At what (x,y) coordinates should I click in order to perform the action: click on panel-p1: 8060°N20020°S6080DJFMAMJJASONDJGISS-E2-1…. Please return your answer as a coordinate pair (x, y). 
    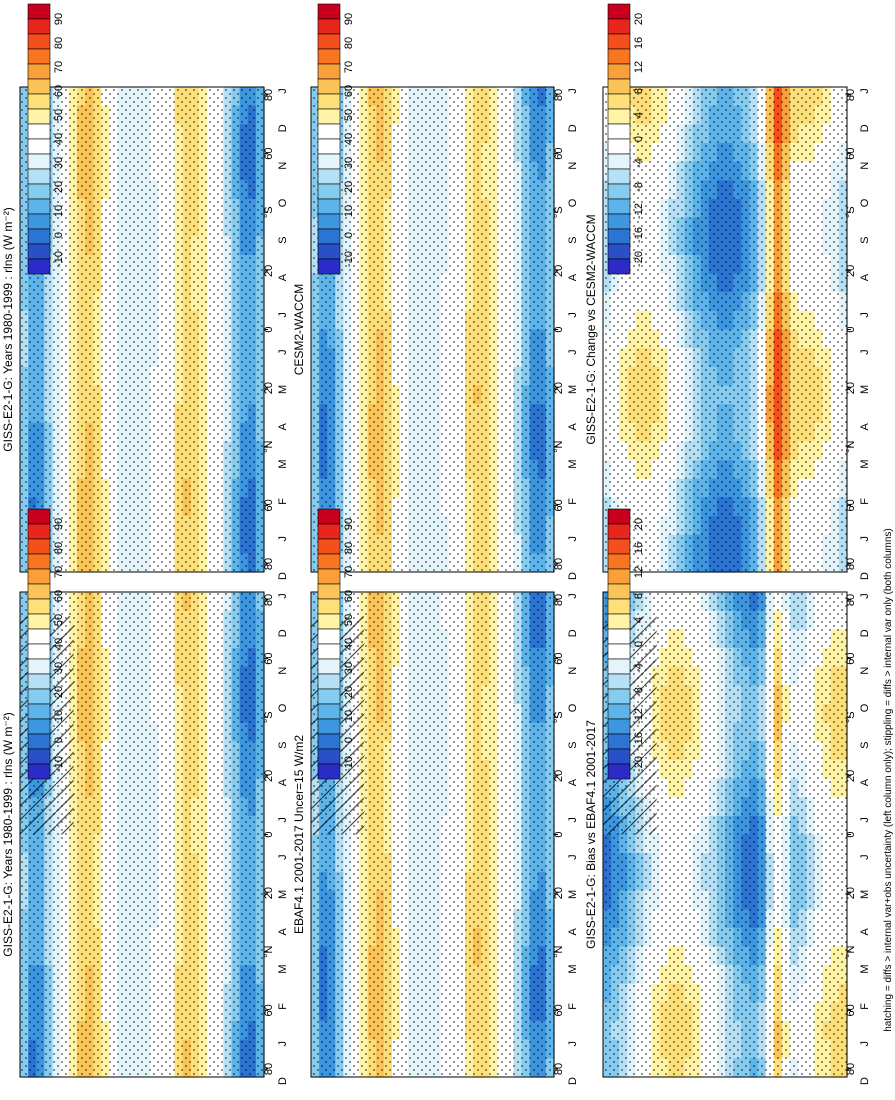
    Looking at the image, I should click on (145, 838).